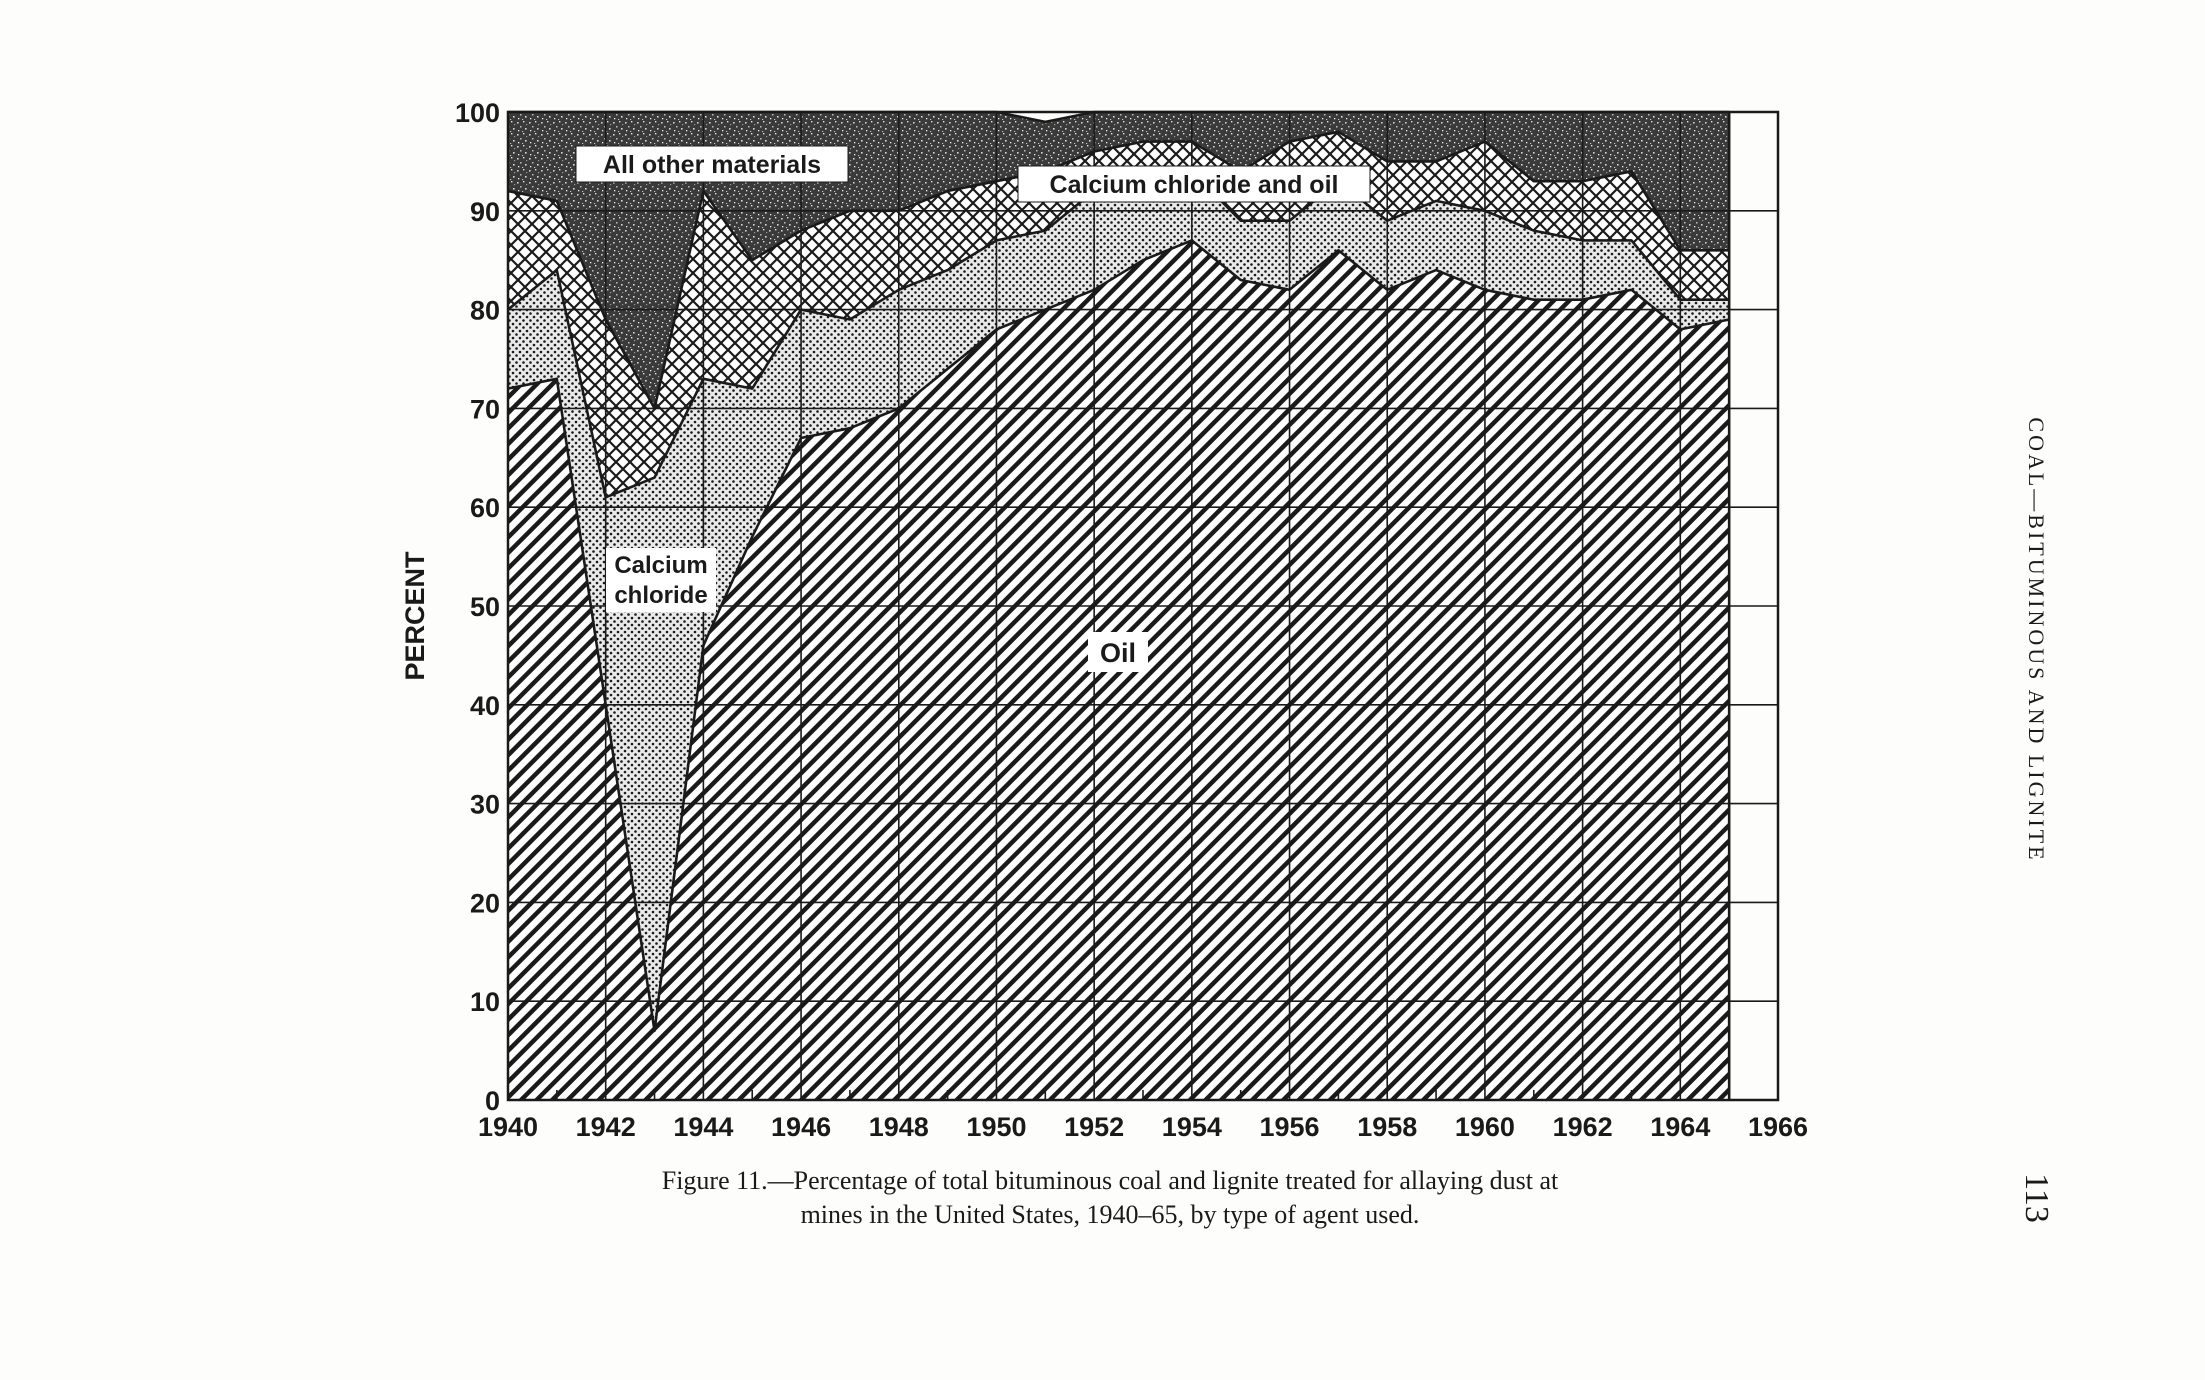 The width and height of the screenshot is (2205, 1380). What do you see at coordinates (415, 616) in the screenshot?
I see `y-axis-label: PERCENT` at bounding box center [415, 616].